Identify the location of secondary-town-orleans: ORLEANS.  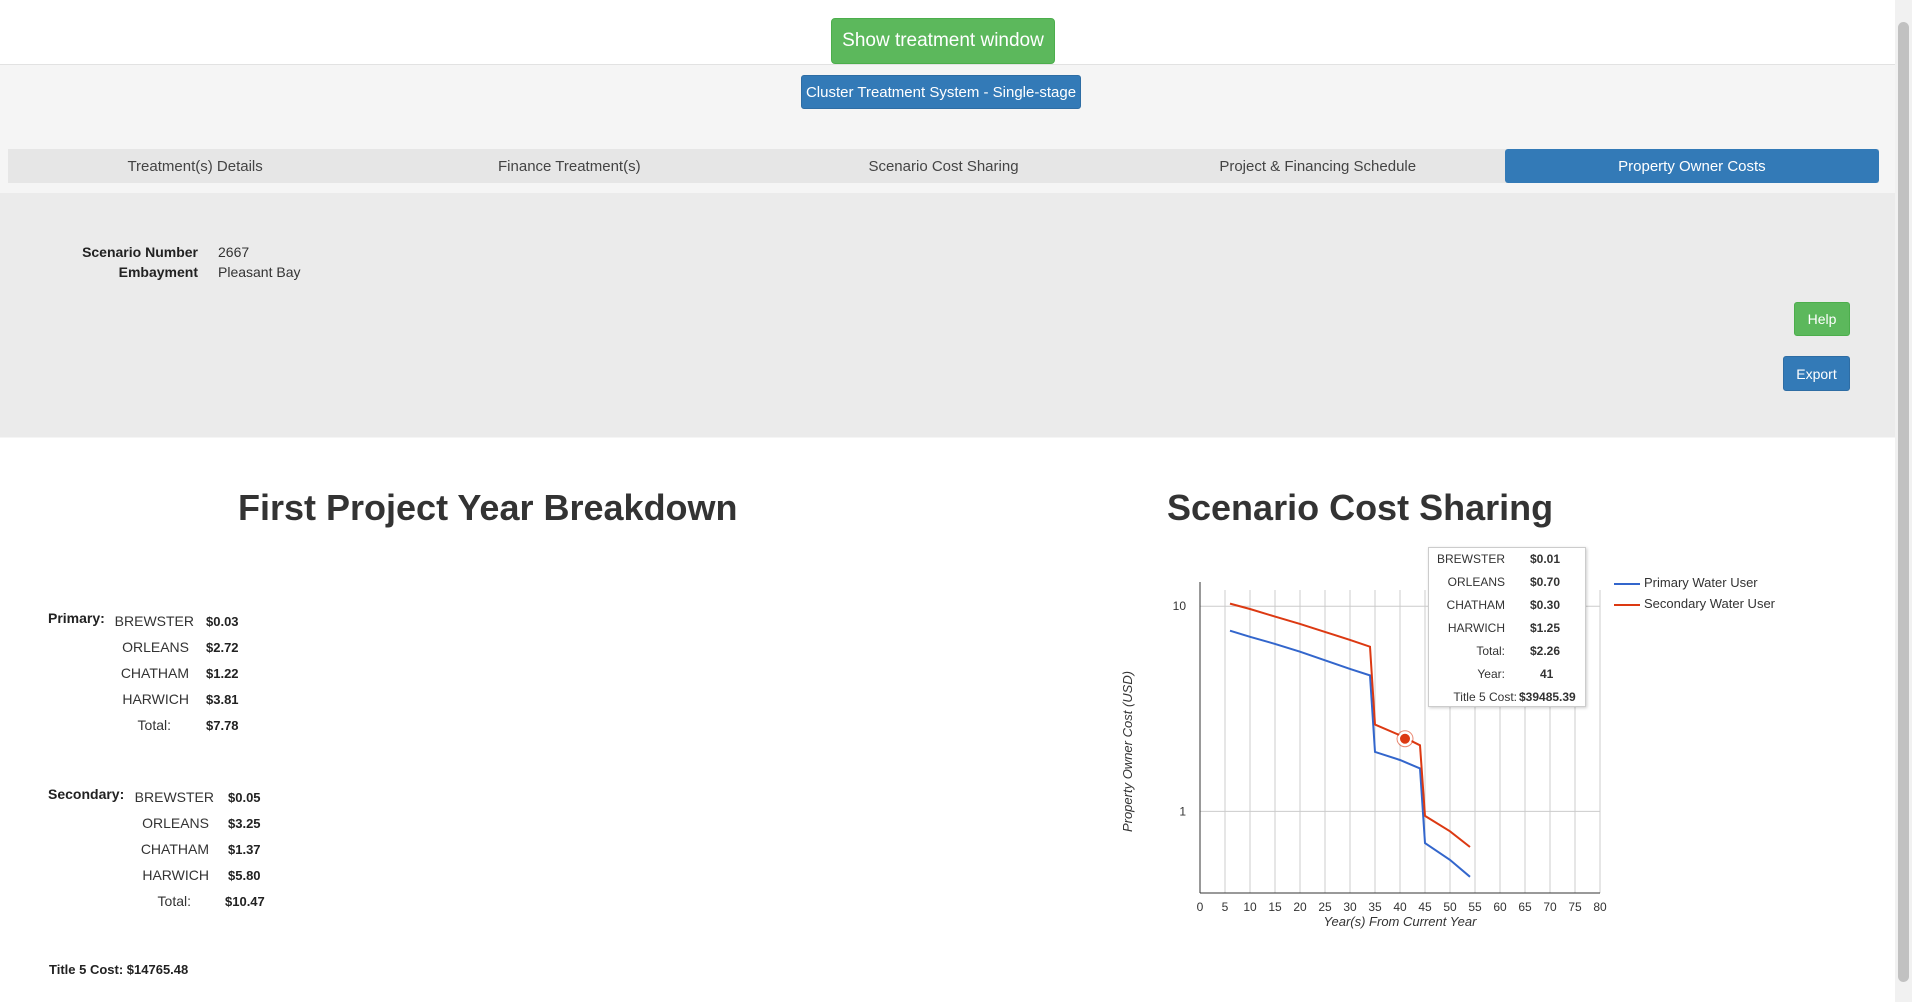
(175, 823).